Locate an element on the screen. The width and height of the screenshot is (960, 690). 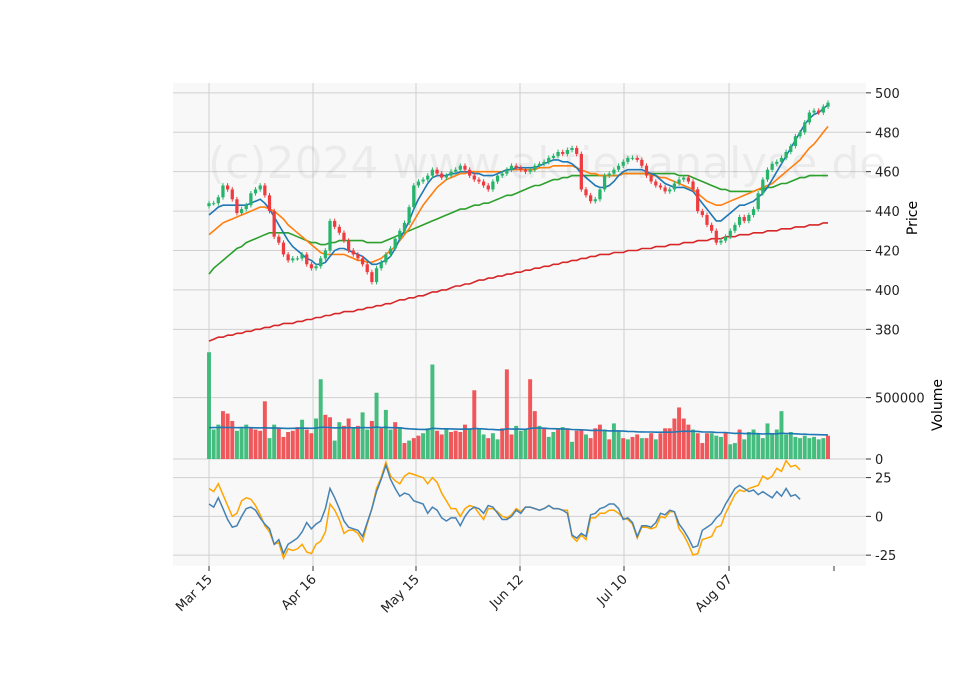
oscillator-blue-line is located at coordinates (504, 509).